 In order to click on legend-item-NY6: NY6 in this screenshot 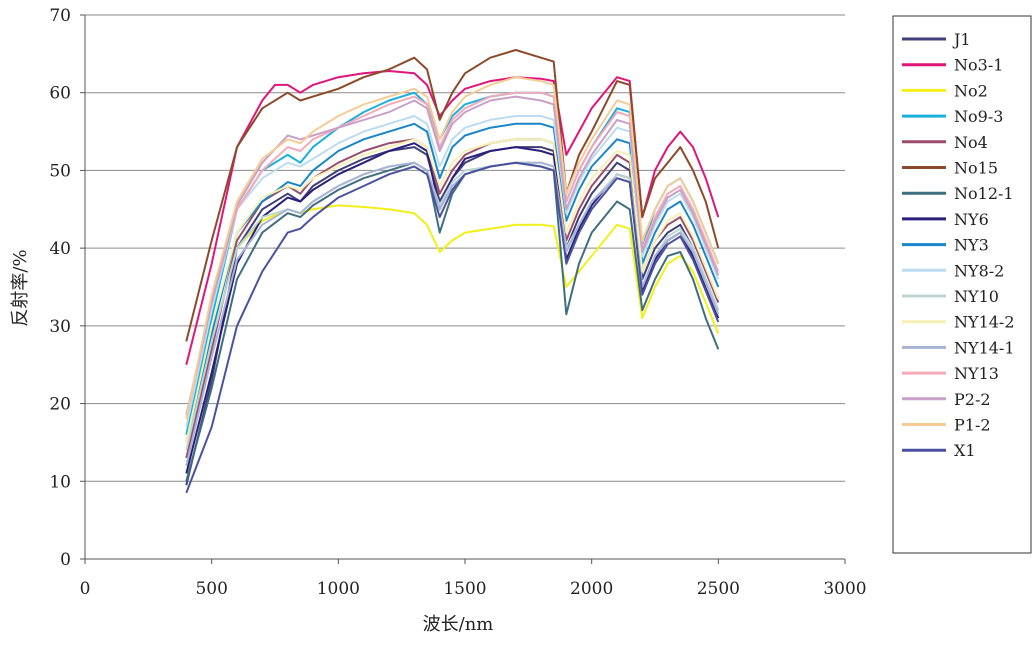, I will do `click(945, 219)`.